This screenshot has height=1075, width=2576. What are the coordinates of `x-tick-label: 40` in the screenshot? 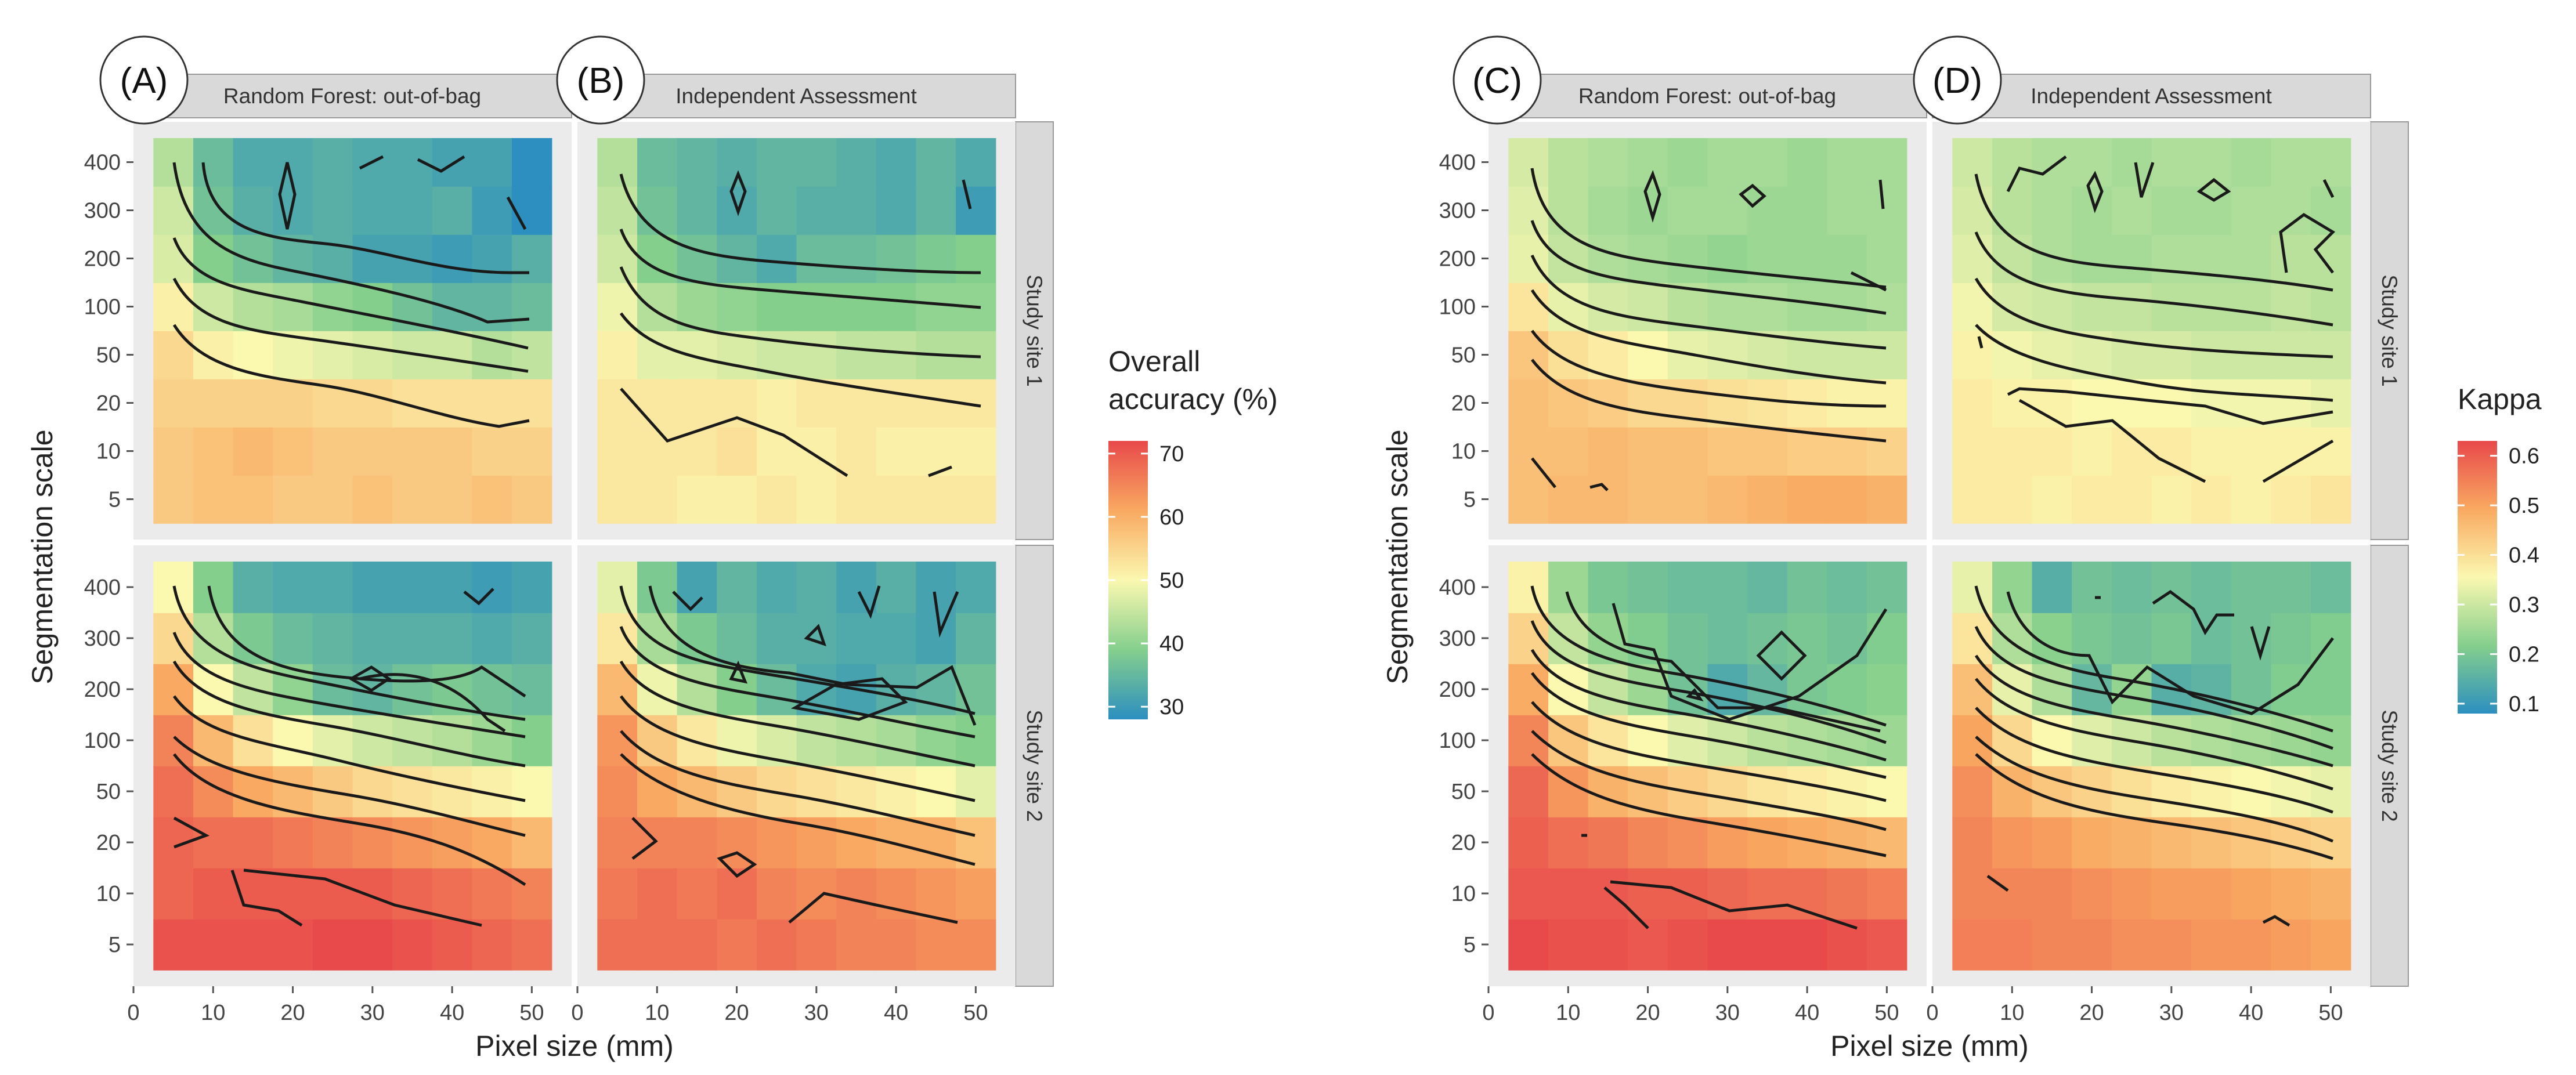 It's located at (1807, 1013).